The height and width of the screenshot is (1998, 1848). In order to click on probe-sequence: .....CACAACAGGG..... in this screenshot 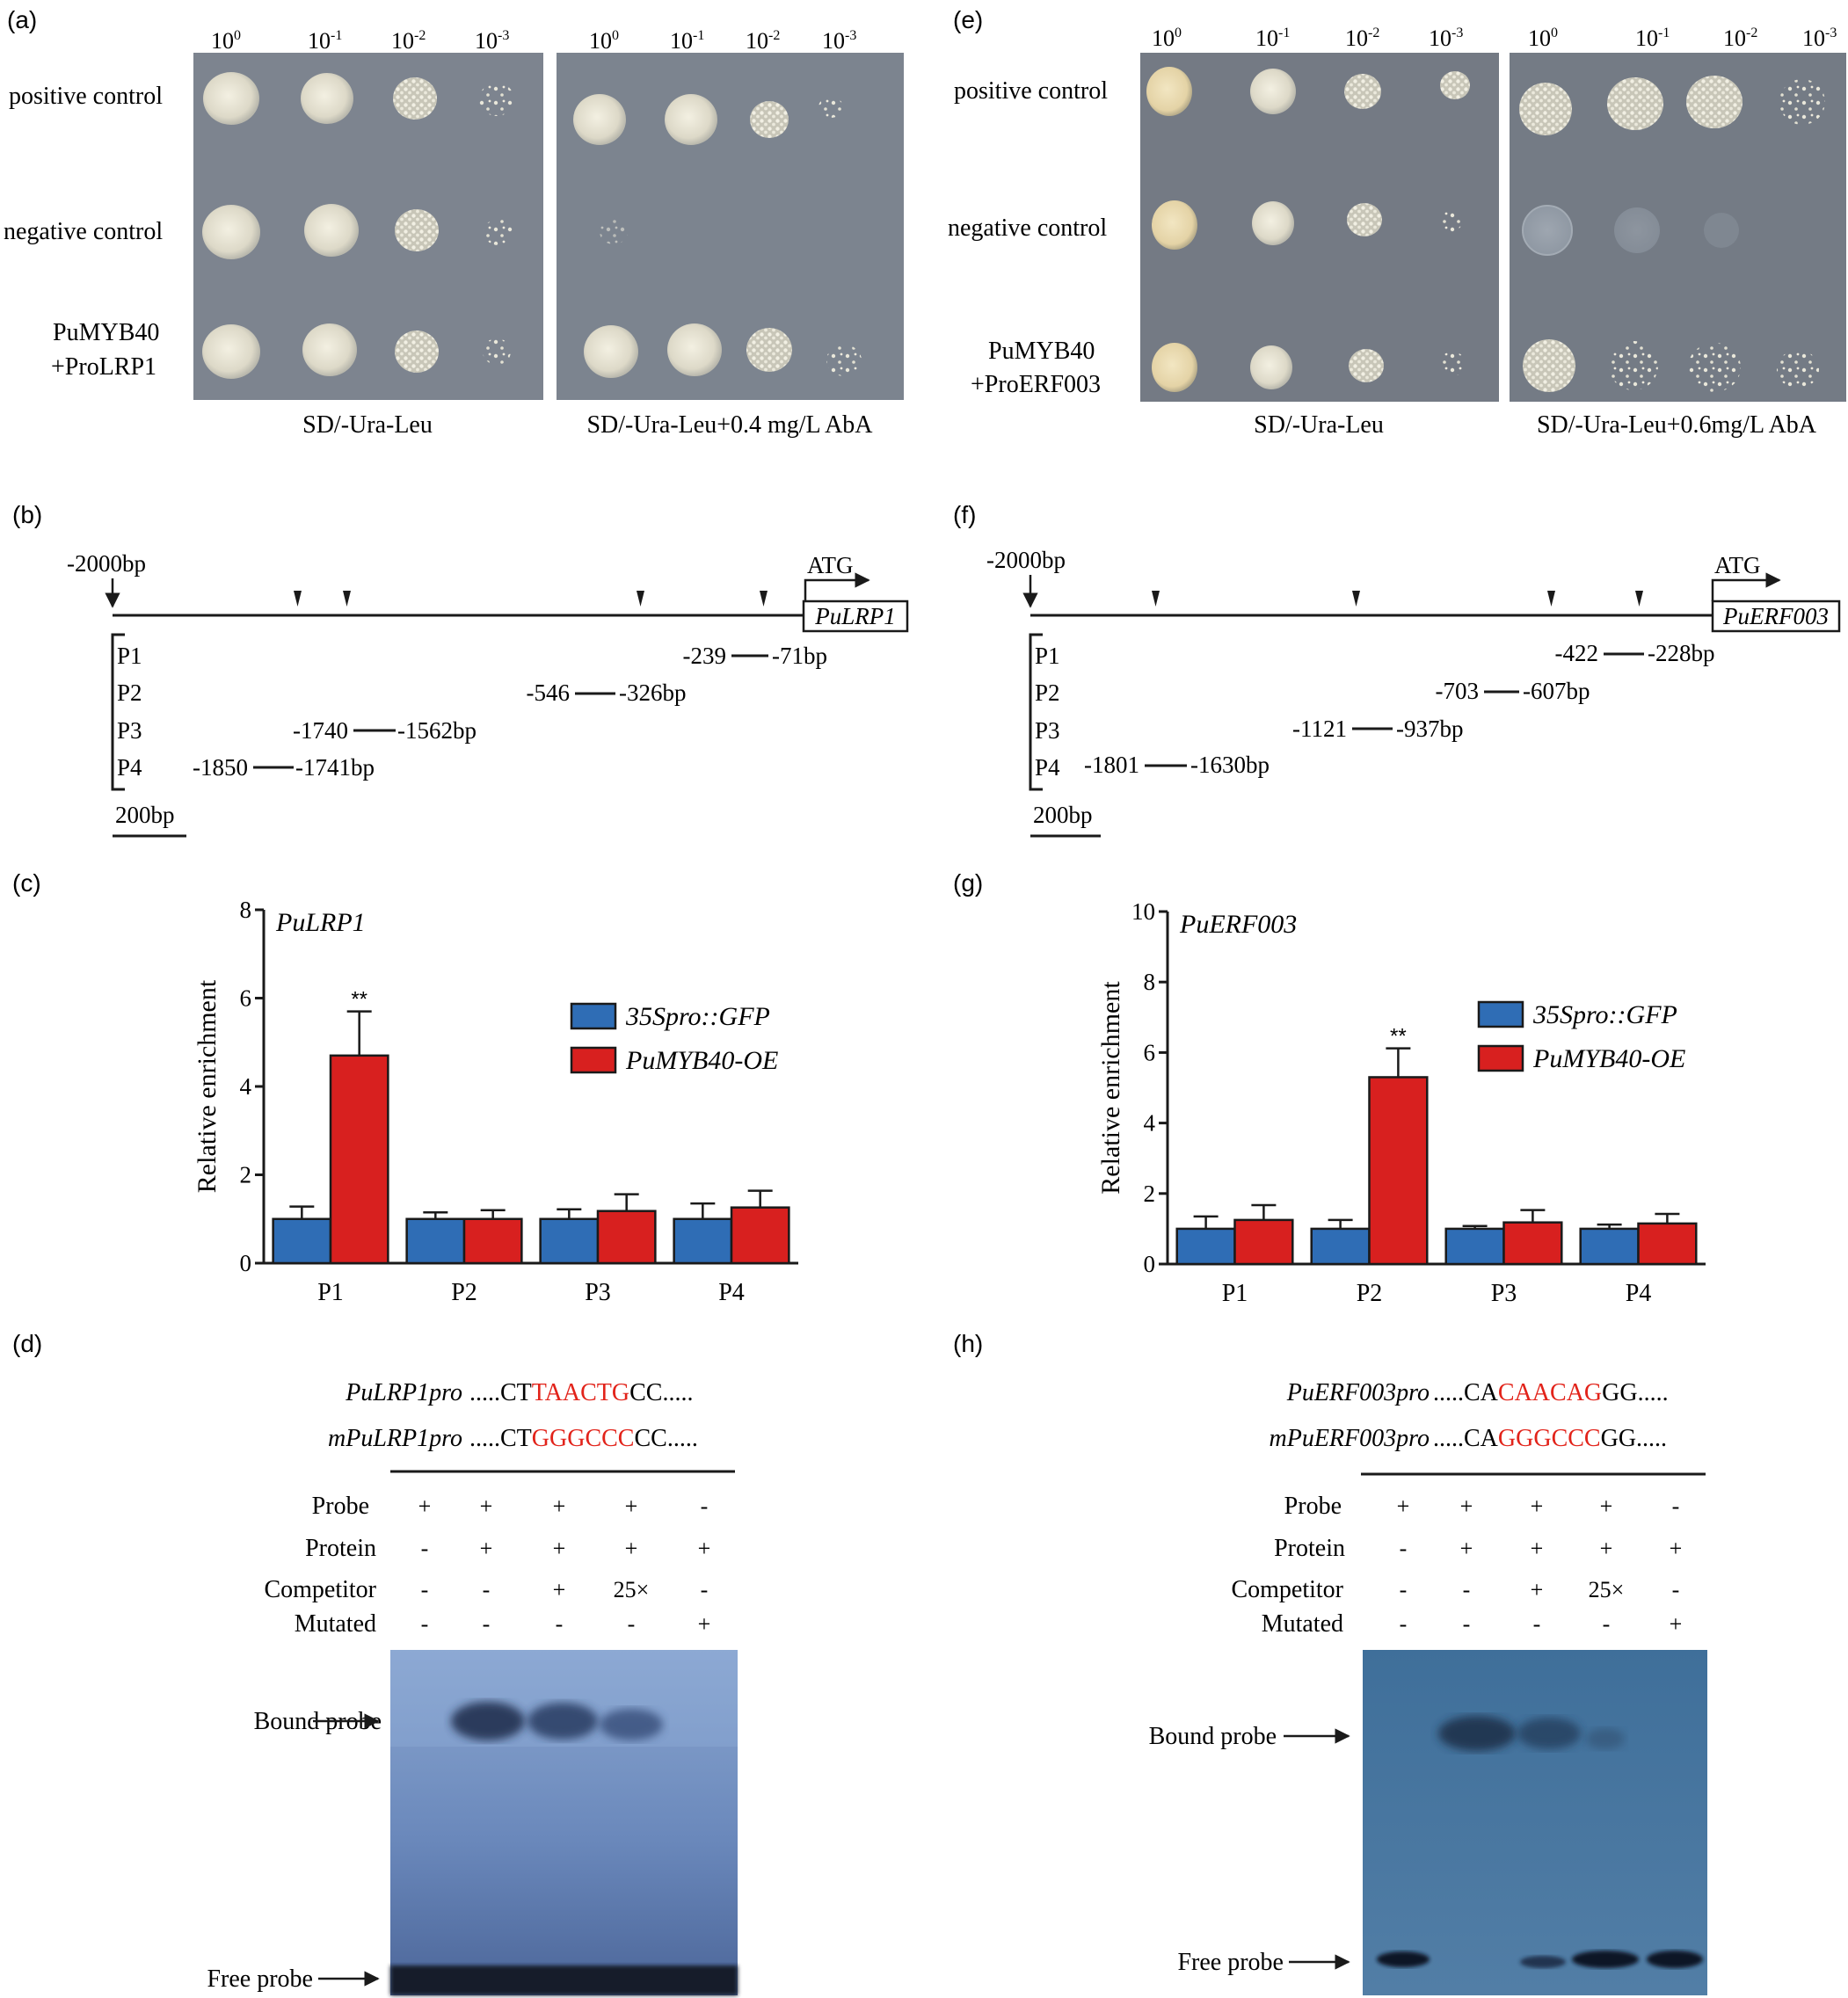, I will do `click(1551, 1392)`.